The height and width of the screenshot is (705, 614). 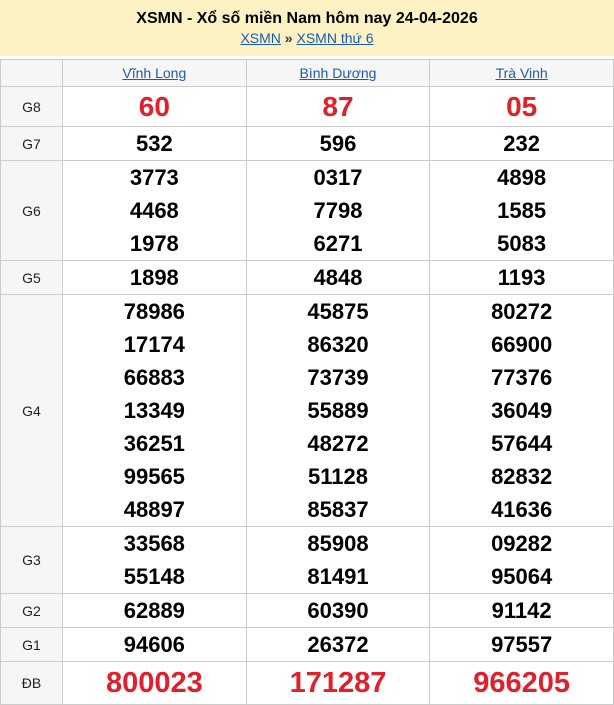 What do you see at coordinates (338, 576) in the screenshot?
I see `prize-number: 81491` at bounding box center [338, 576].